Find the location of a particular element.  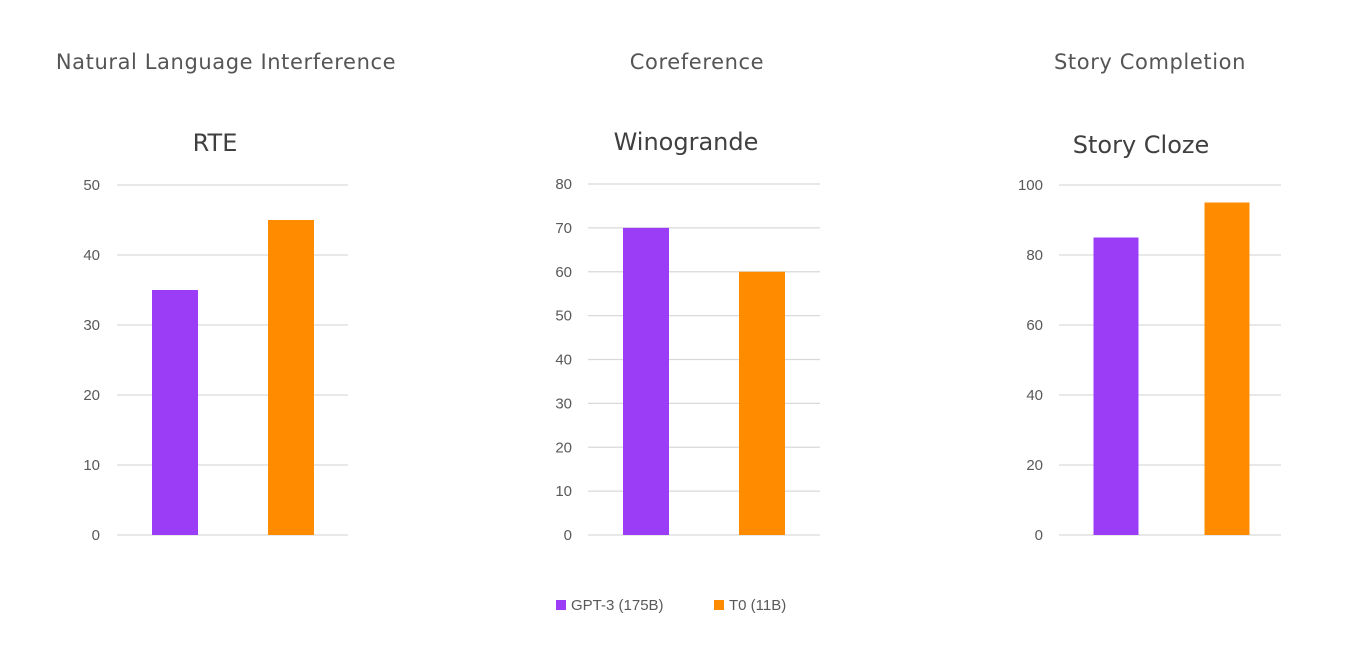

category-title: Story Completion is located at coordinates (1150, 62).